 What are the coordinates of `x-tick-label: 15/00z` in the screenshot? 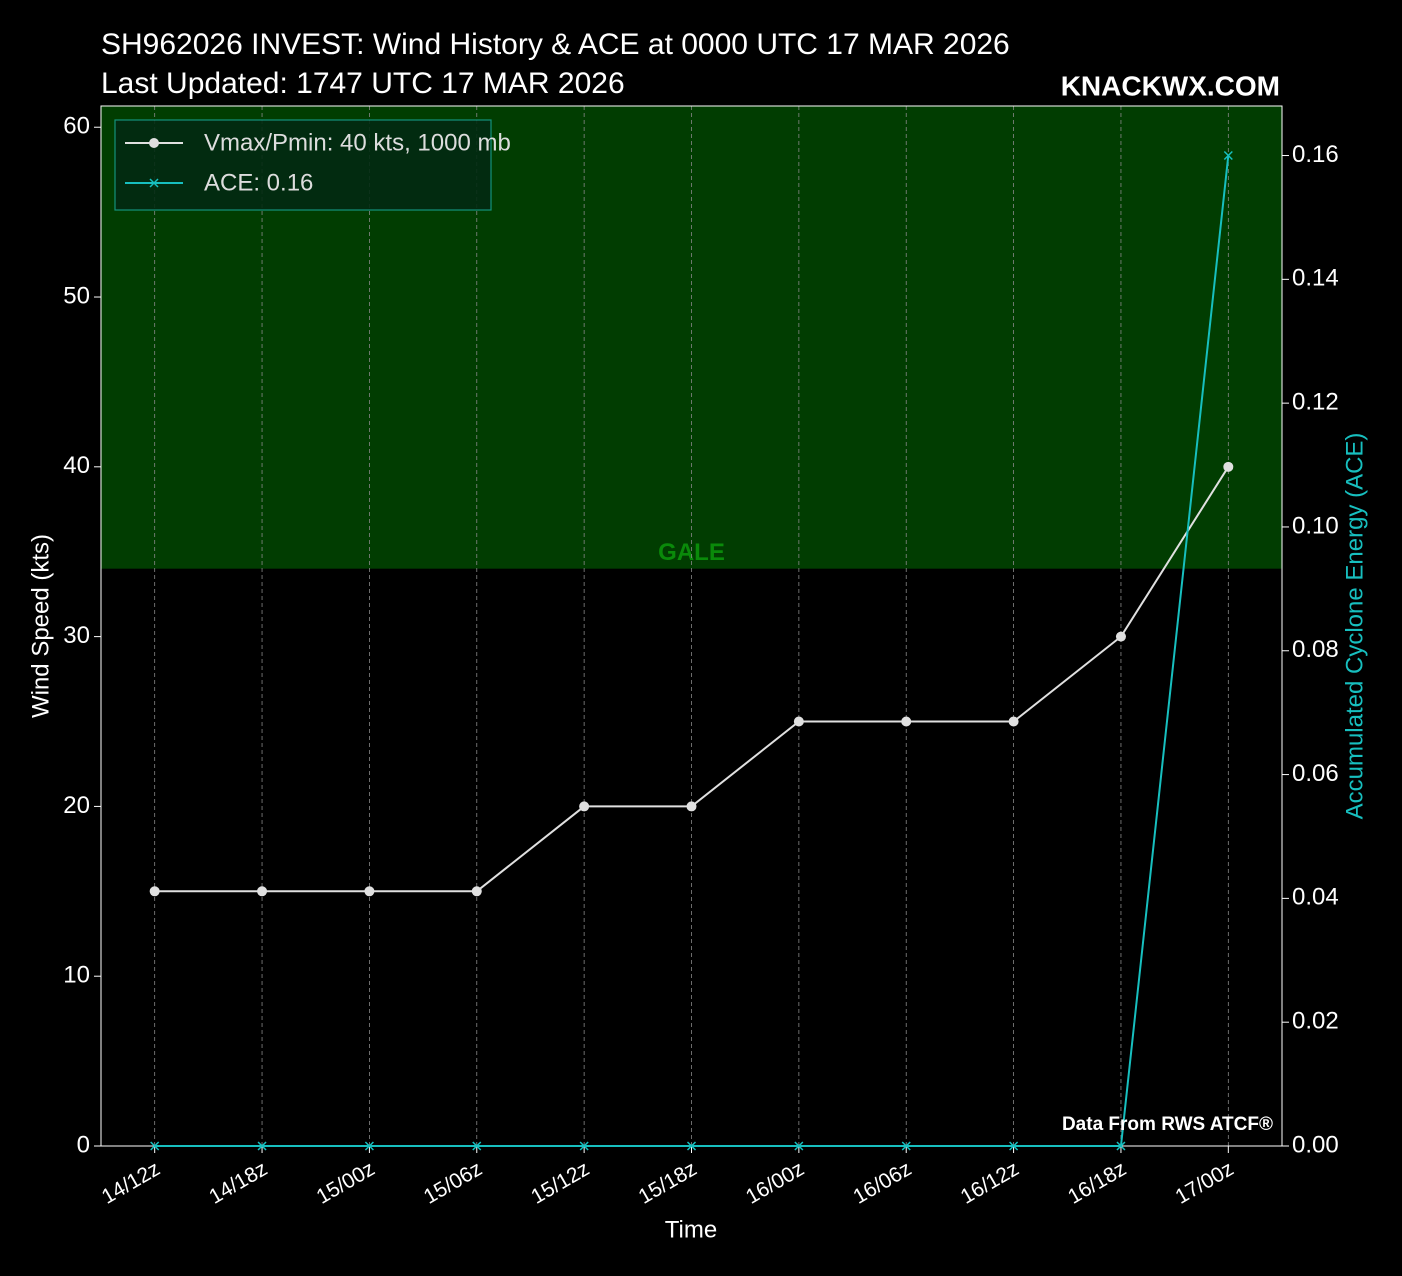 It's located at (346, 1182).